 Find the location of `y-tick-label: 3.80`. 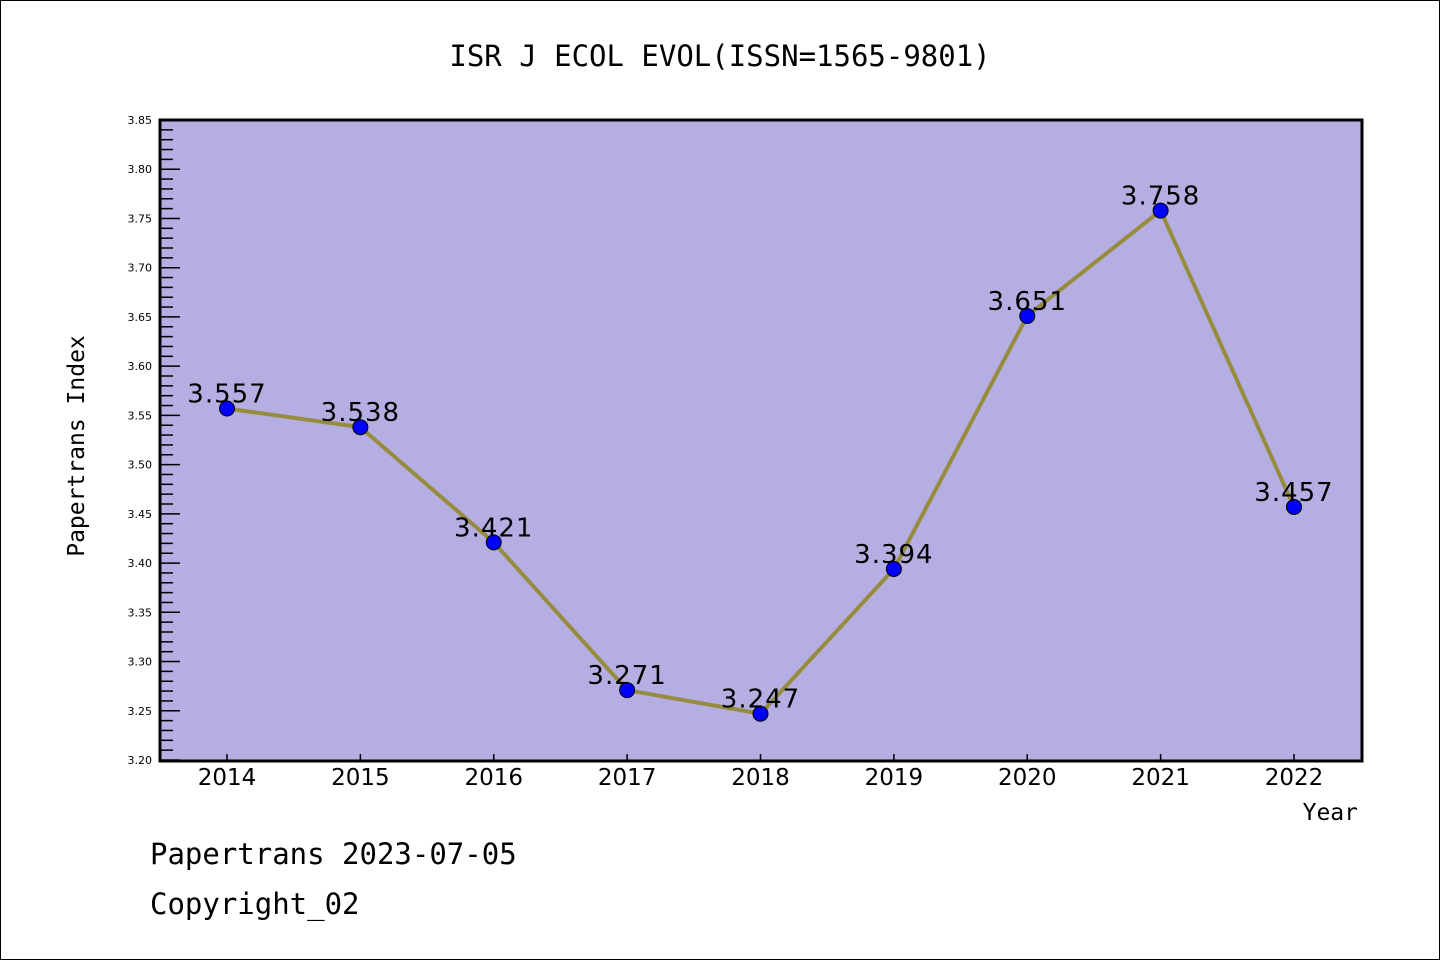

y-tick-label: 3.80 is located at coordinates (140, 169).